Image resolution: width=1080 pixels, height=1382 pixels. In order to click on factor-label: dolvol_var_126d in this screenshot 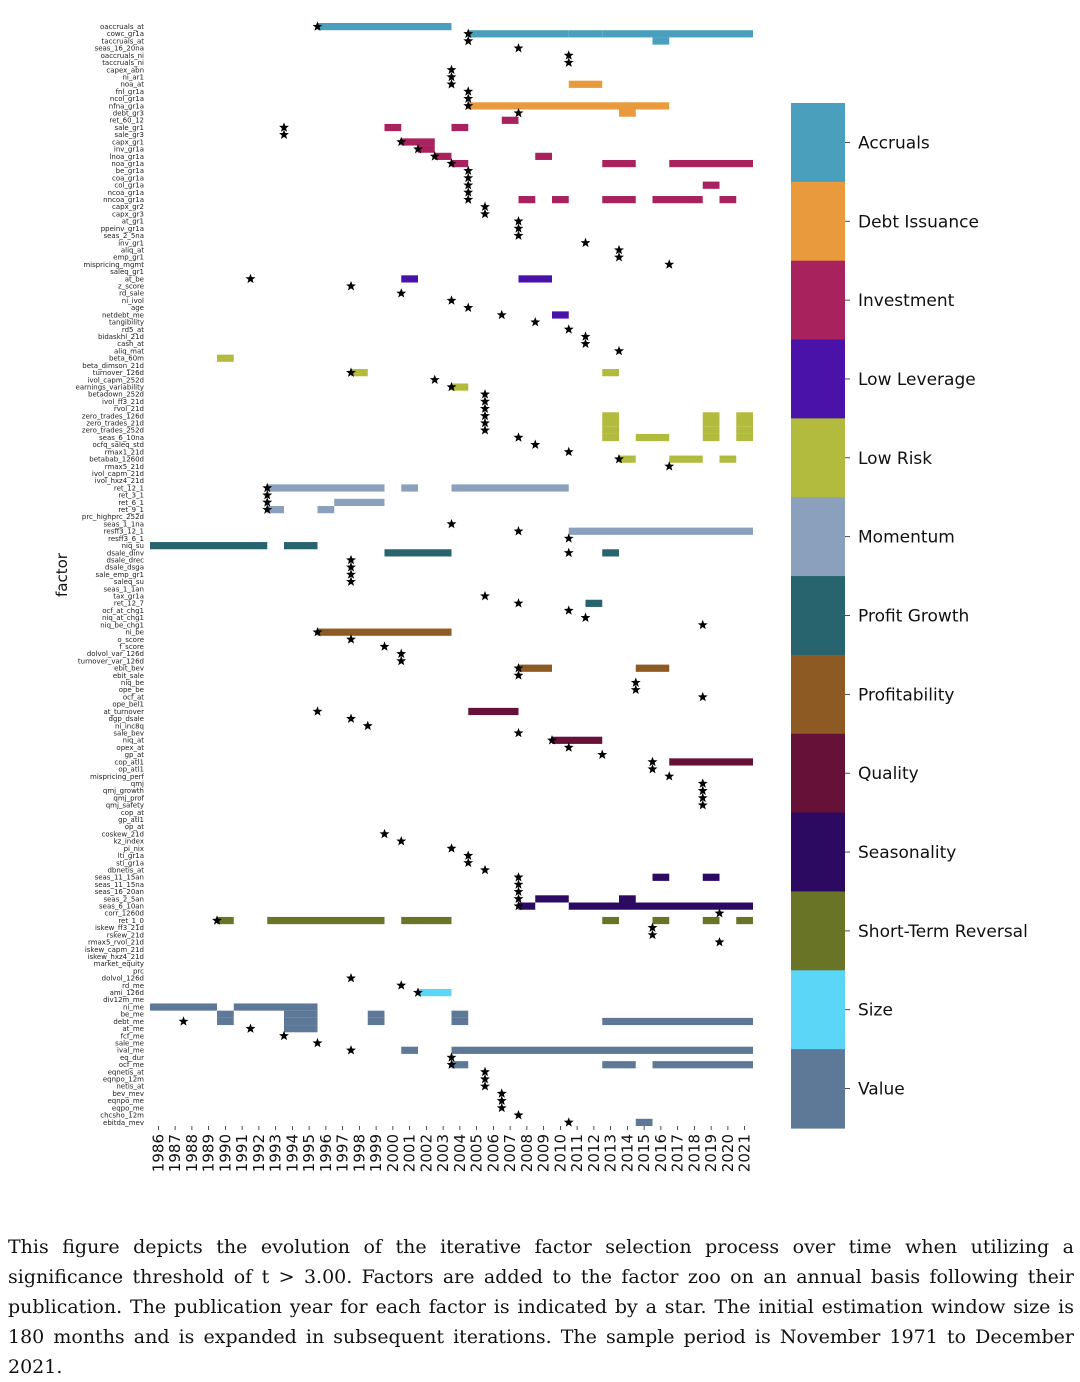, I will do `click(115, 654)`.